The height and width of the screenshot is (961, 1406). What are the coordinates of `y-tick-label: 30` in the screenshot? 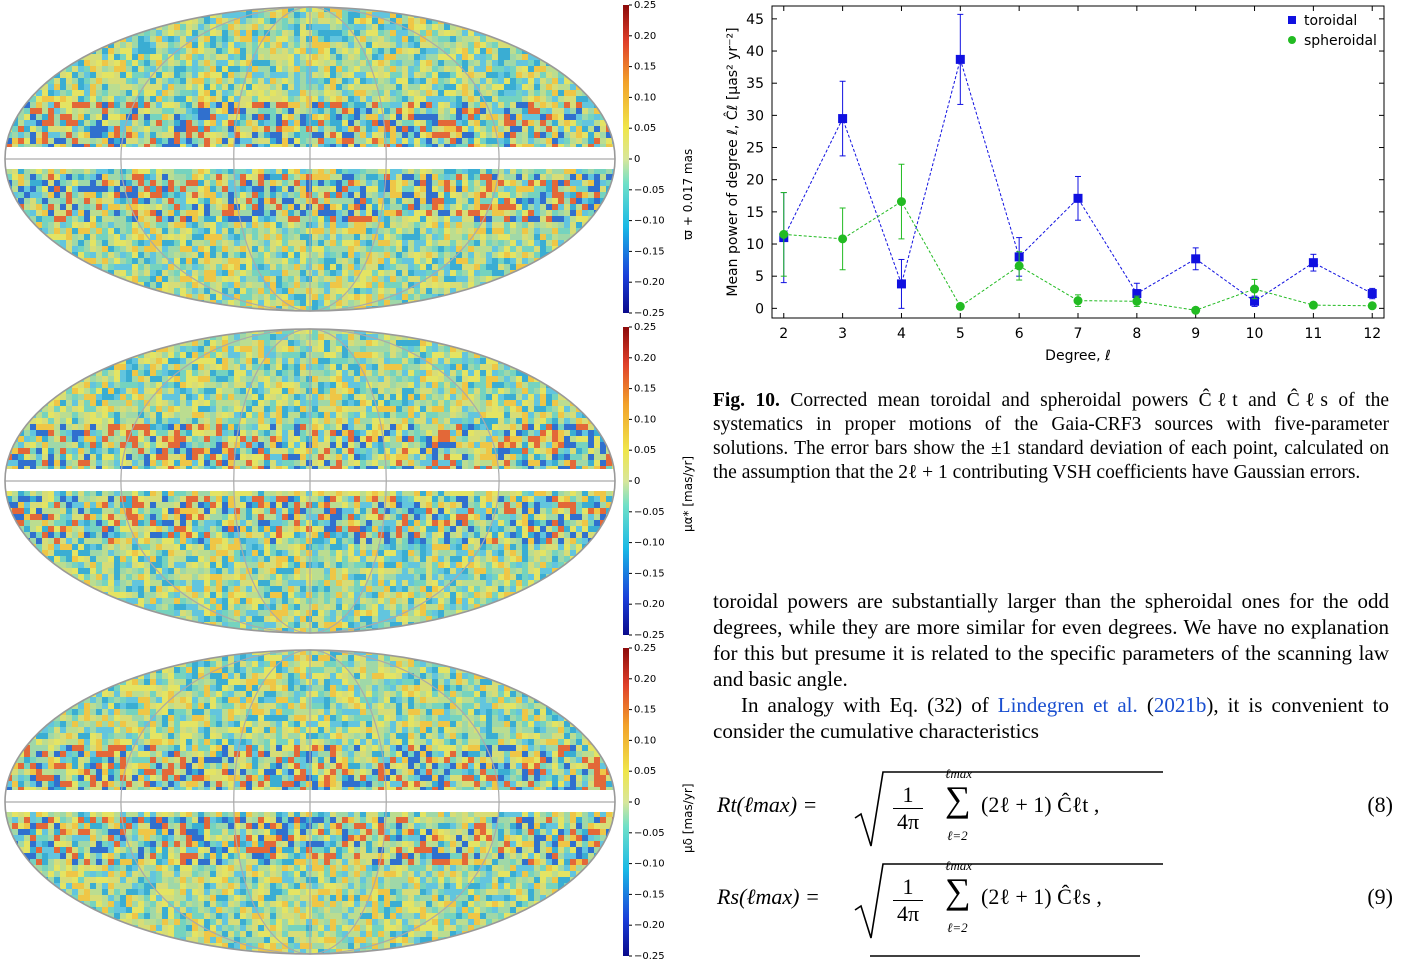 It's located at (755, 116).